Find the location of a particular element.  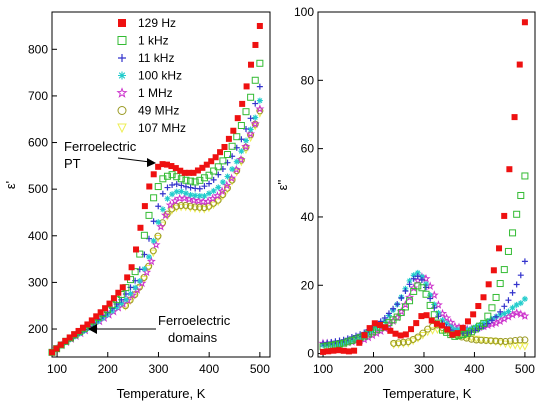

left-x-tick-label: 300 is located at coordinates (158, 369).